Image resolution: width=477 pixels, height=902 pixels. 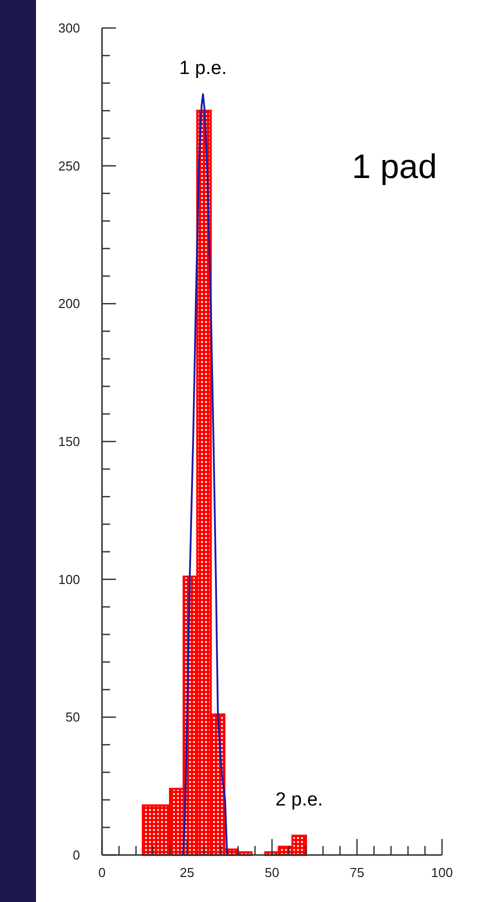 I want to click on x-tick-label: 75, so click(x=357, y=872).